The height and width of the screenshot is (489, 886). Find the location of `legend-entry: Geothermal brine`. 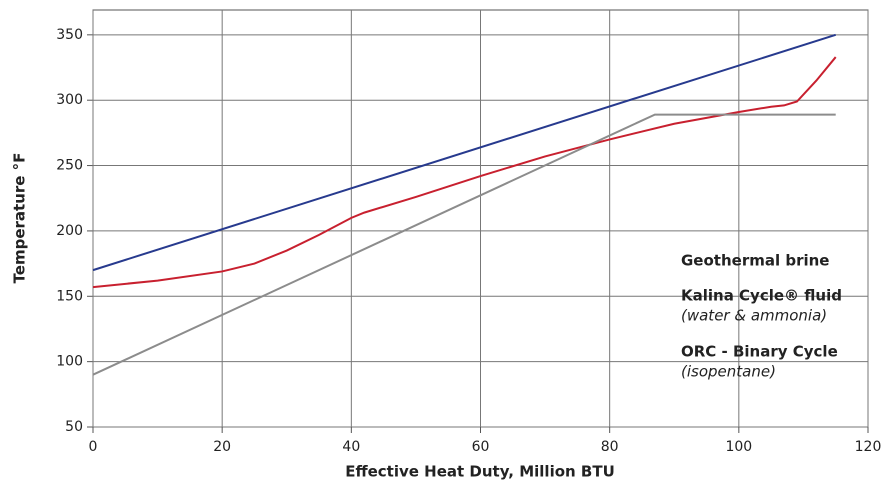

legend-entry: Geothermal brine is located at coordinates (755, 261).